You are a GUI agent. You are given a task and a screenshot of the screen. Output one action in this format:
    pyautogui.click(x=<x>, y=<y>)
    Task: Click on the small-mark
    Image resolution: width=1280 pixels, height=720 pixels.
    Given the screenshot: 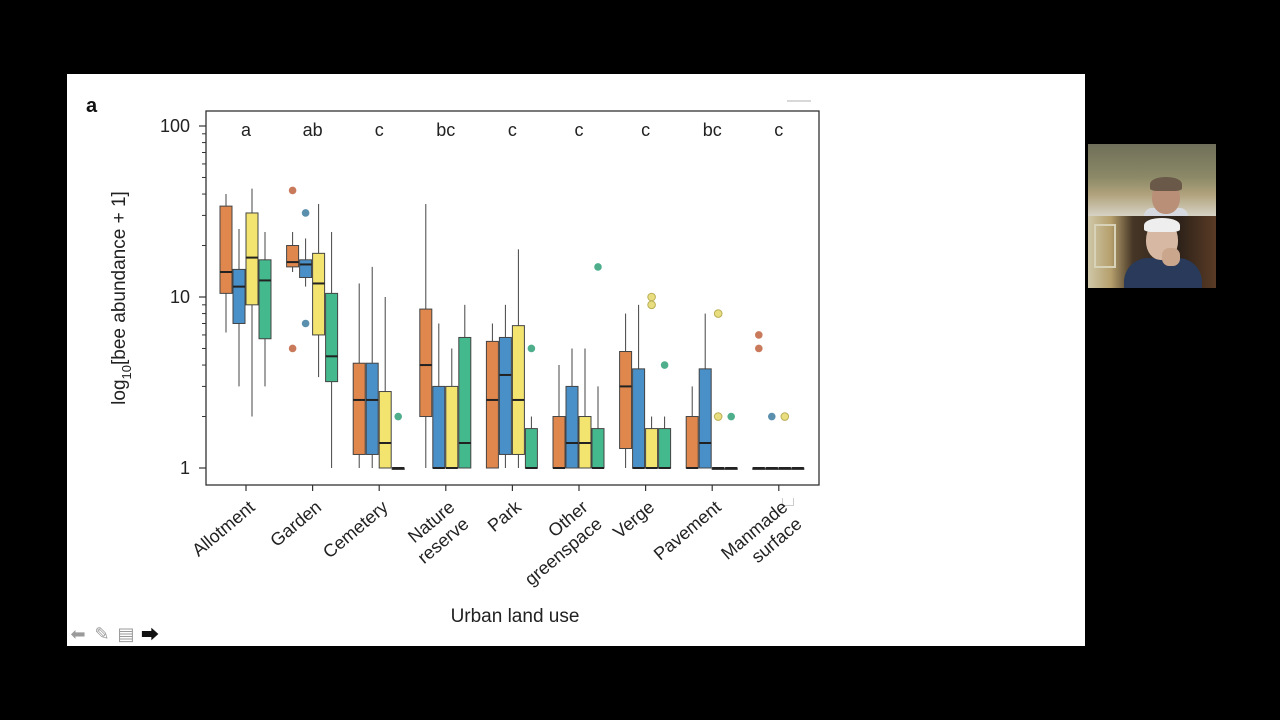 What is the action you would take?
    pyautogui.click(x=788, y=502)
    